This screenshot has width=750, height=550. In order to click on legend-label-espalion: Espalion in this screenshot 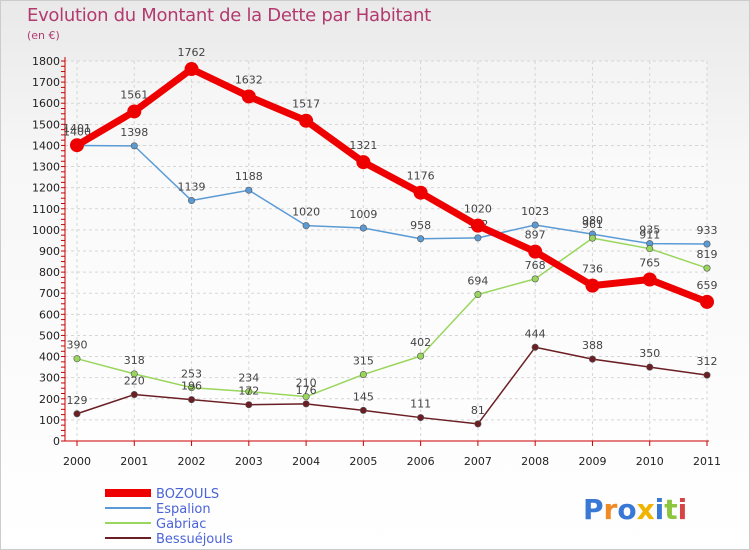, I will do `click(183, 509)`.